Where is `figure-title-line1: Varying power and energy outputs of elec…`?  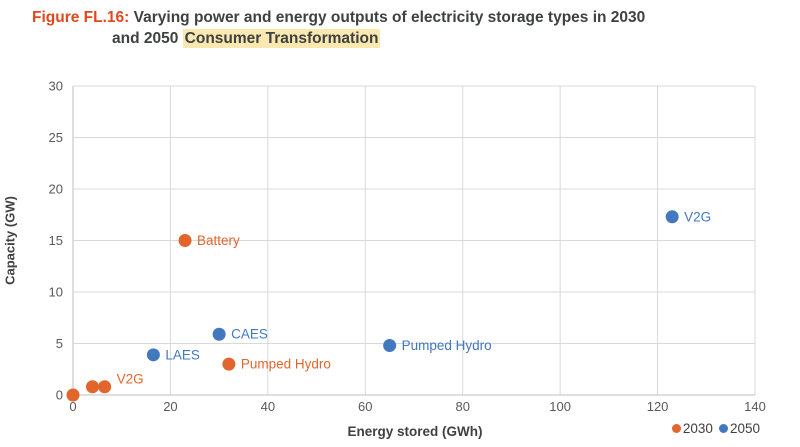
figure-title-line1: Varying power and energy outputs of elec… is located at coordinates (389, 17).